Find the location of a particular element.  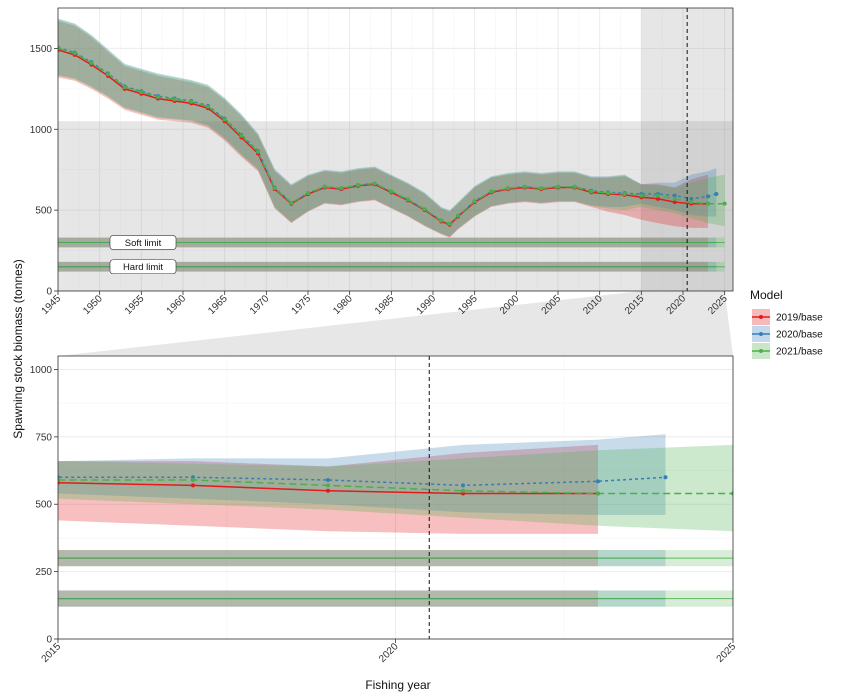

x-tick-label: 1960 is located at coordinates (177, 305).